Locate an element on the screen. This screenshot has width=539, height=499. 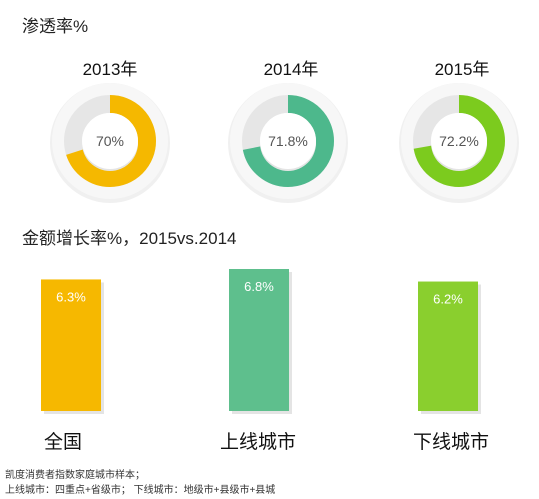
bar-value-label: 6.3% is located at coordinates (71, 296).